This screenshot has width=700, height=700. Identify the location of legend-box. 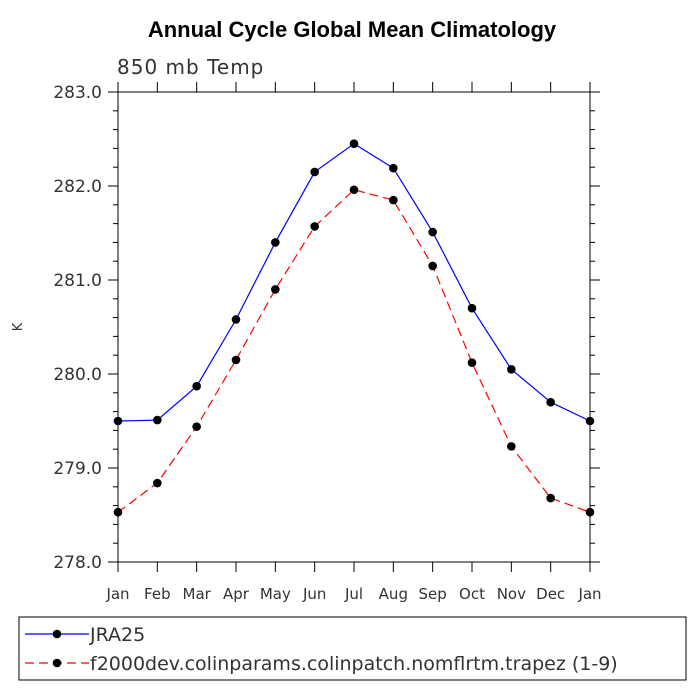
(352, 648).